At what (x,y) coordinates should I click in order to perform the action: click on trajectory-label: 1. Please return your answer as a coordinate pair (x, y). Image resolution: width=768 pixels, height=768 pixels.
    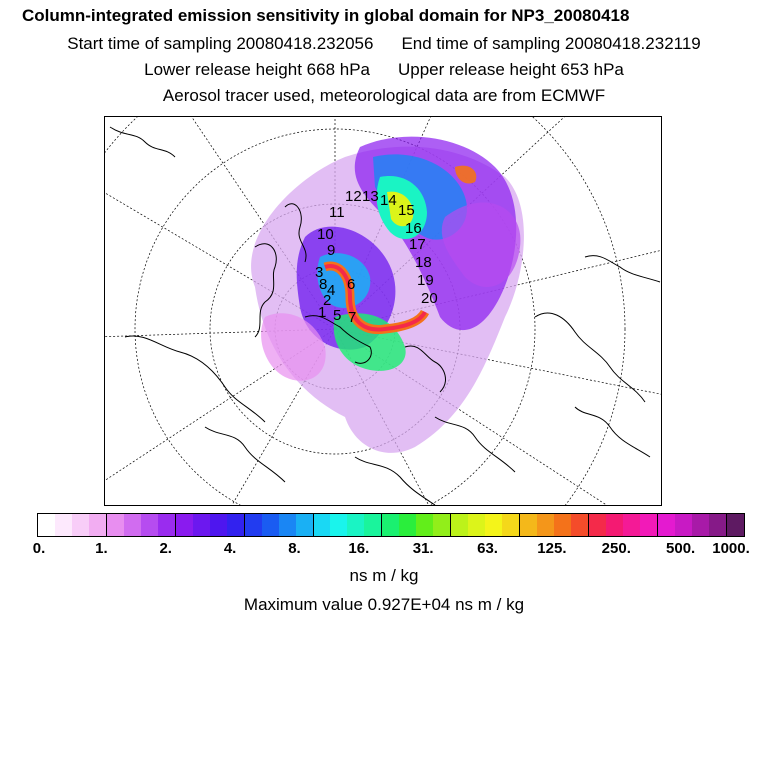
    Looking at the image, I should click on (322, 312).